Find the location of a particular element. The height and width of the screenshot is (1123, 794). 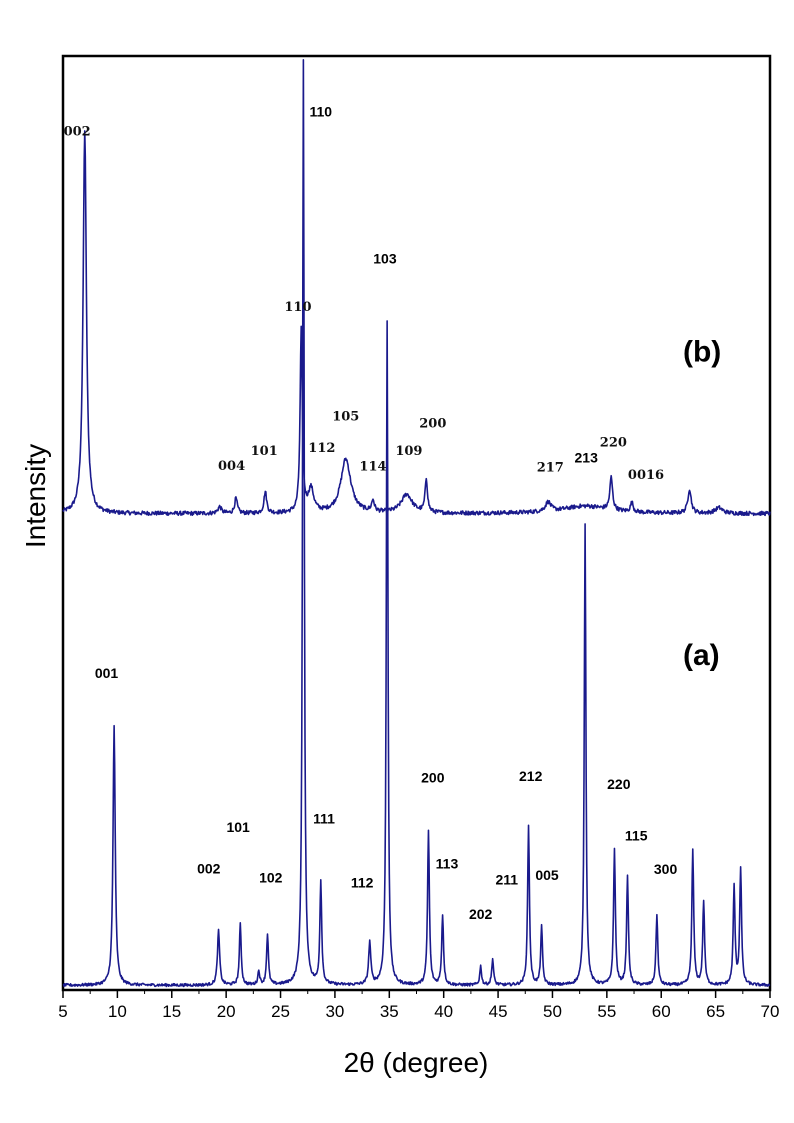

peak-label: 103 is located at coordinates (385, 258).